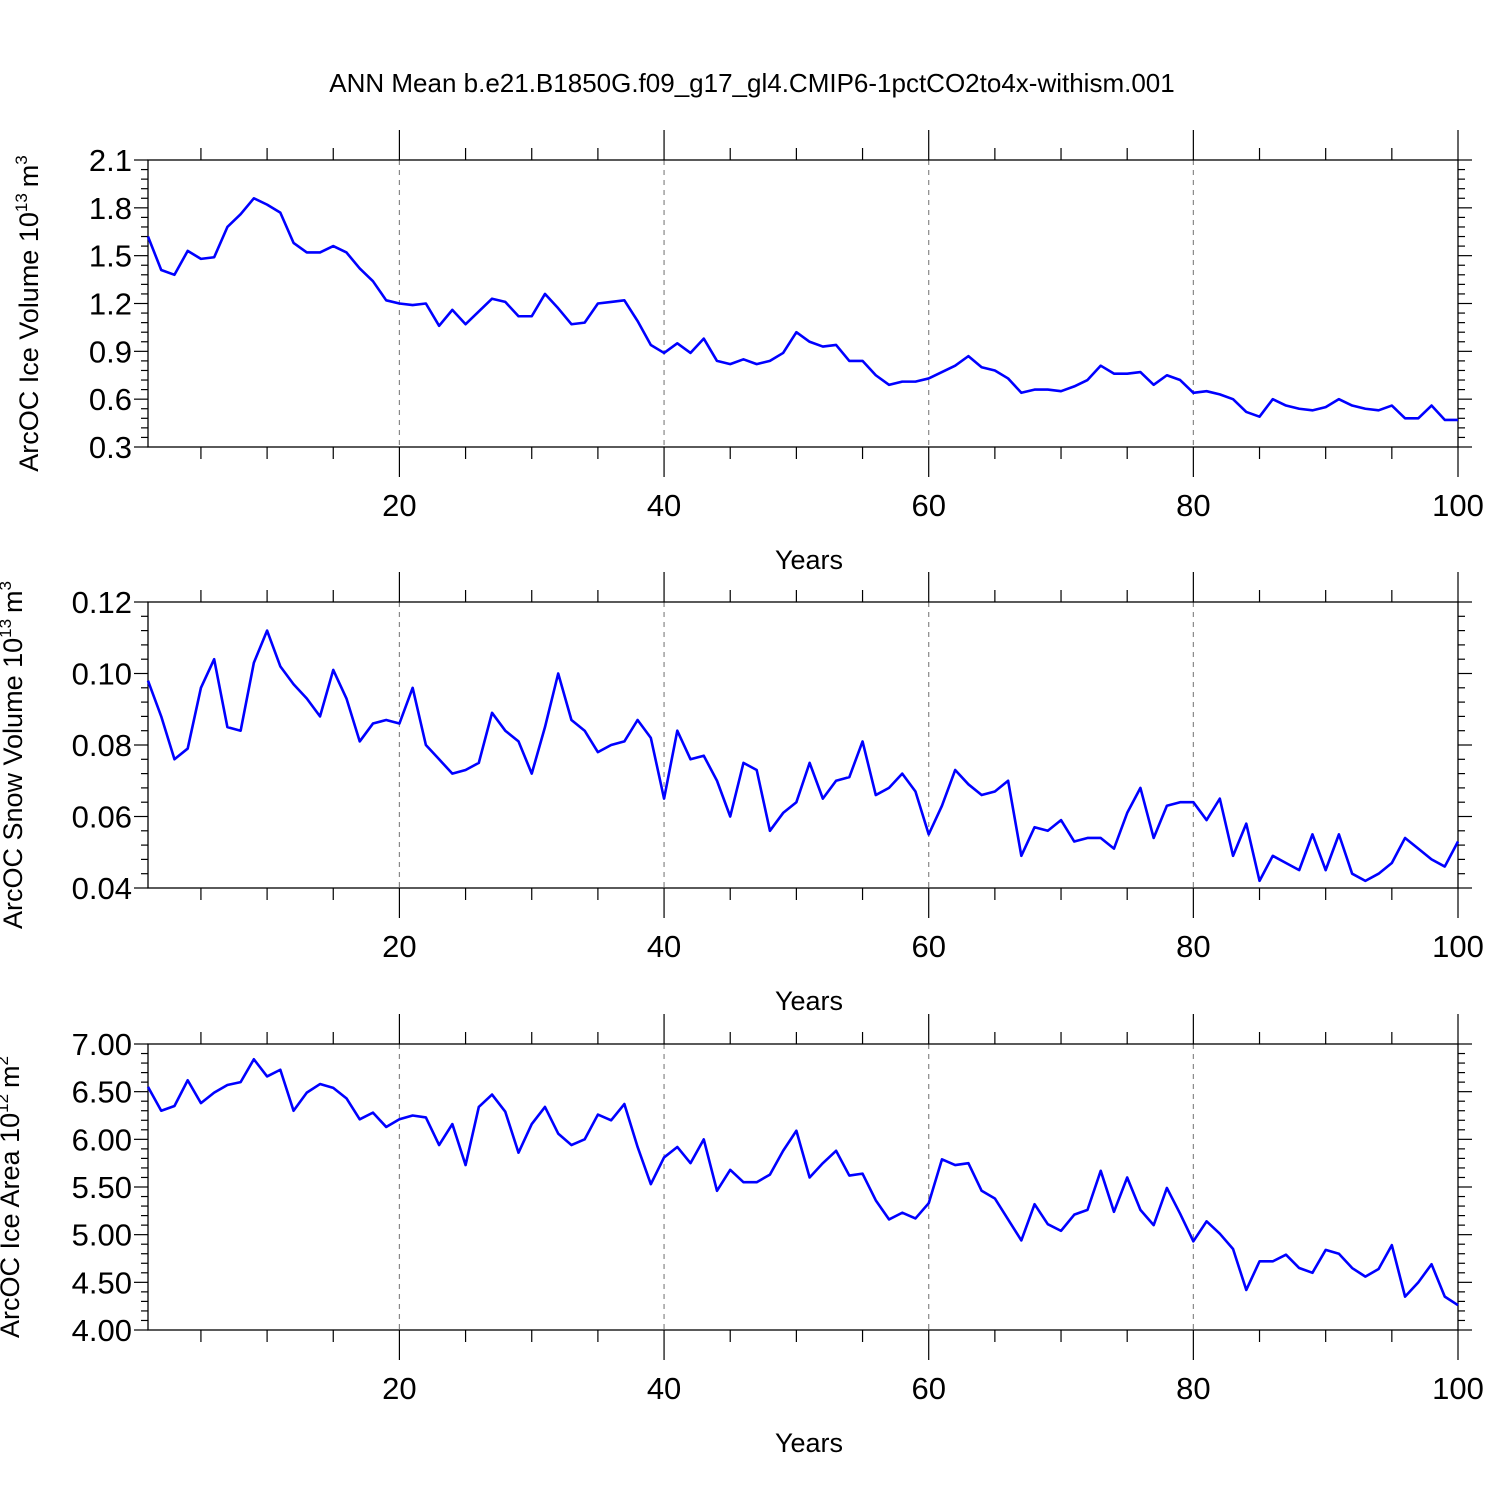 The image size is (1500, 1500). What do you see at coordinates (102, 1044) in the screenshot?
I see `y-tick-label: 7.00` at bounding box center [102, 1044].